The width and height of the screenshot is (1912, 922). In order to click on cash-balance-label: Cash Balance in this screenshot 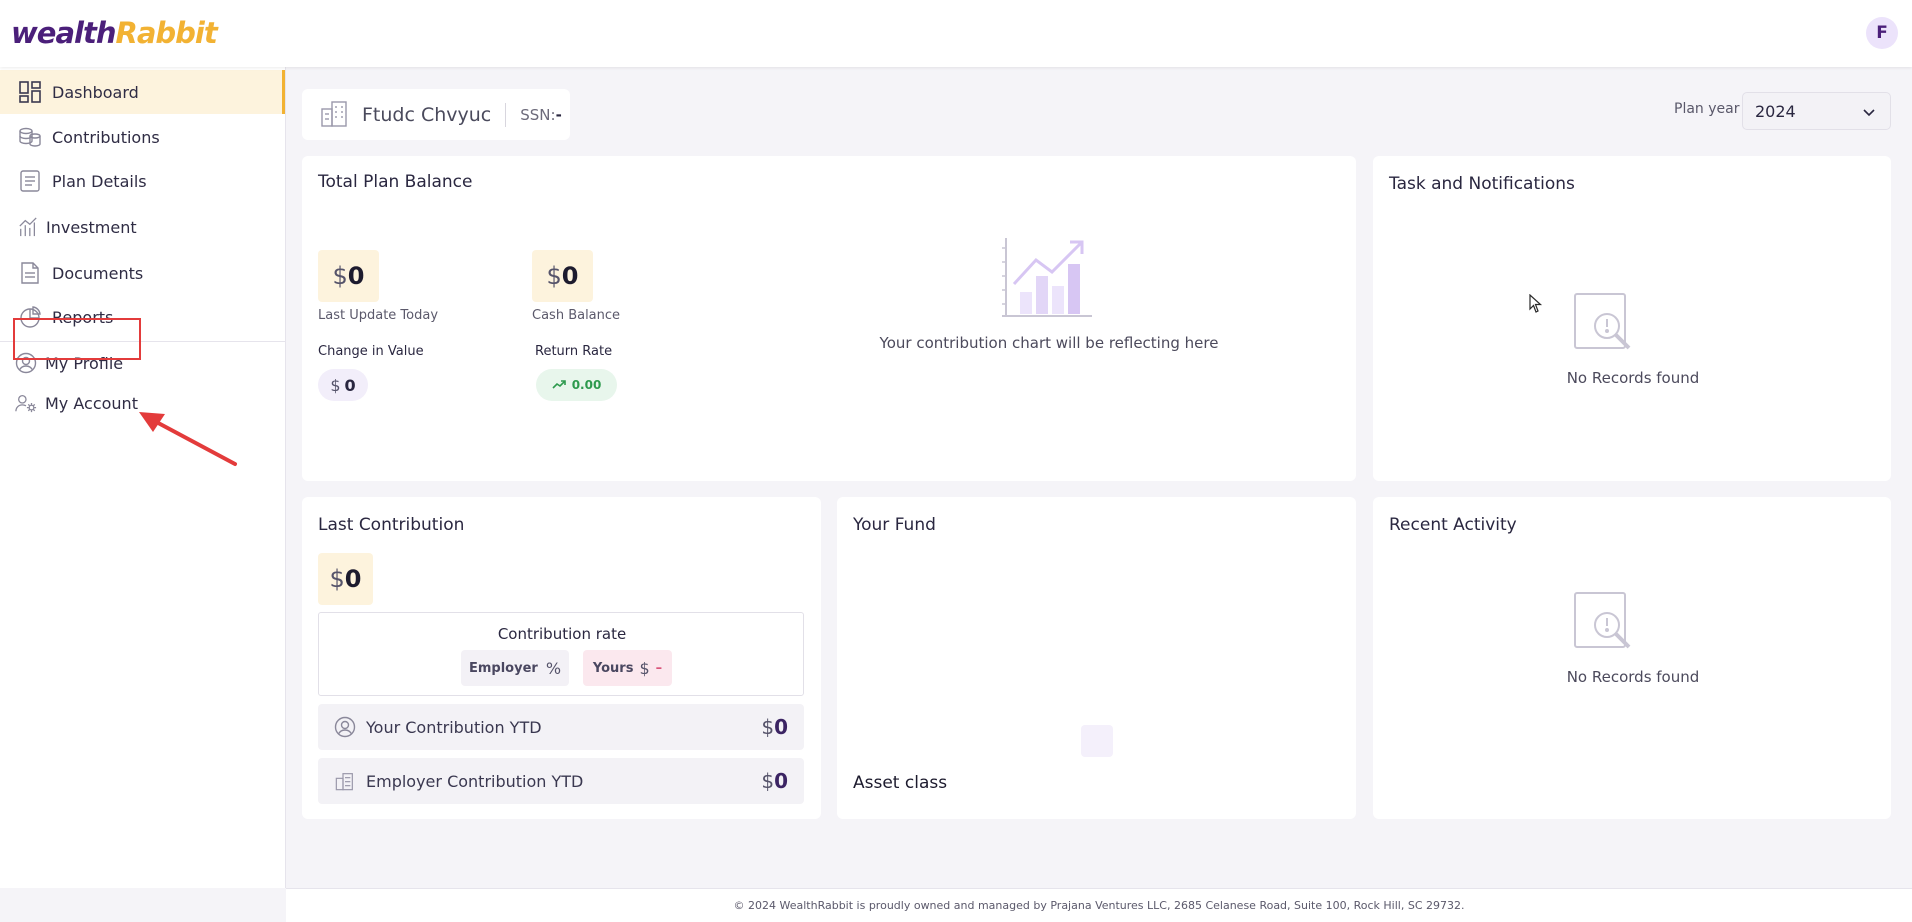, I will do `click(576, 315)`.